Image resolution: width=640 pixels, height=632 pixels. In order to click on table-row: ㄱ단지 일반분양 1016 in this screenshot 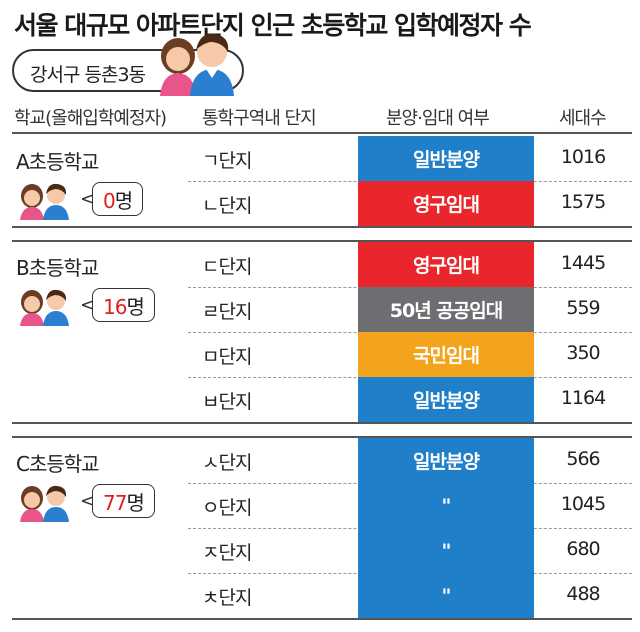, I will do `click(410, 159)`.